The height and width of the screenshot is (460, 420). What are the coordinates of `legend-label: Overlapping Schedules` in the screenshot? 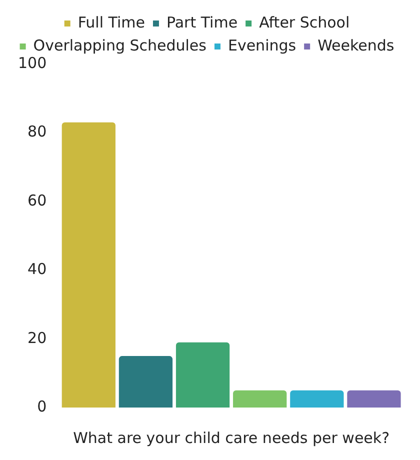 It's located at (120, 45).